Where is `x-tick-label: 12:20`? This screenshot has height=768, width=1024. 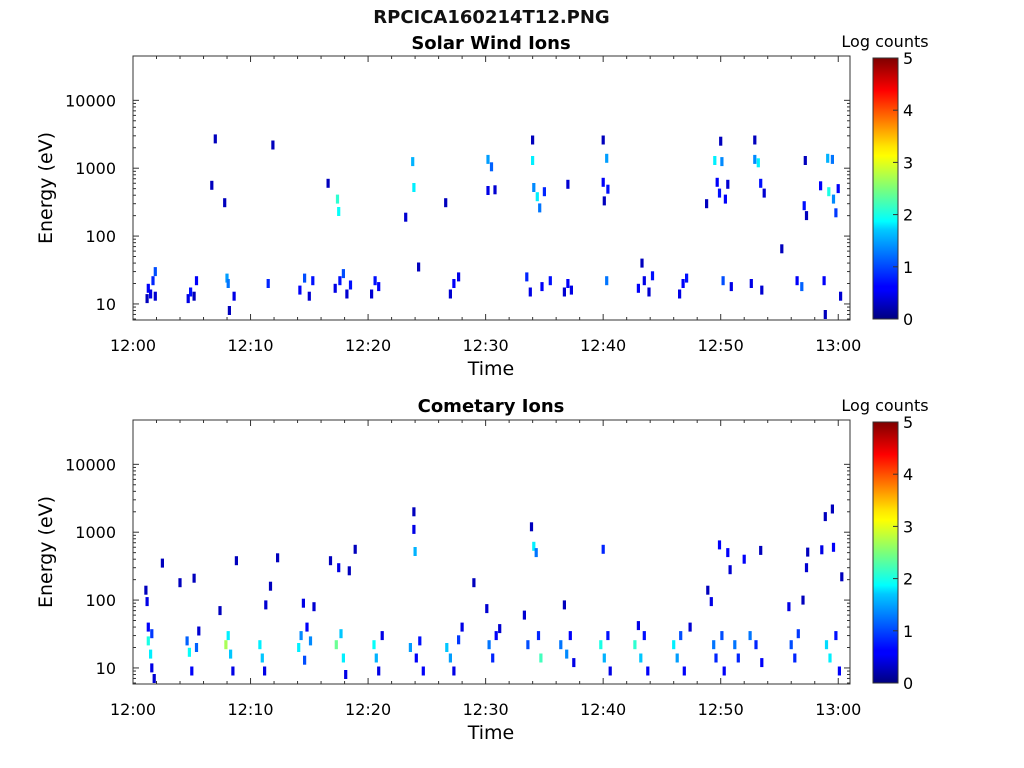
x-tick-label: 12:20 is located at coordinates (368, 345).